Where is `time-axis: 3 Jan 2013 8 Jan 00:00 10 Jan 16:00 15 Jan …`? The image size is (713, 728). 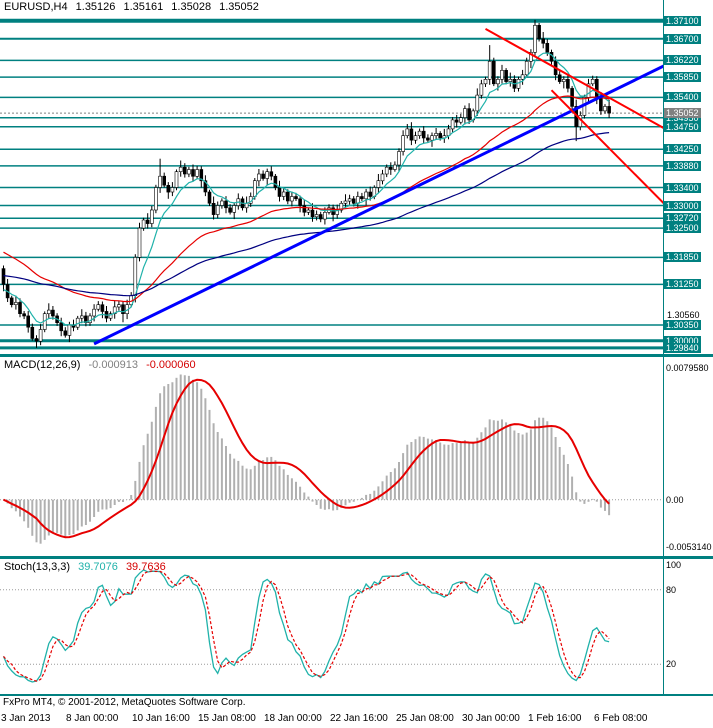
time-axis: 3 Jan 2013 8 Jan 00:00 10 Jan 16:00 15 Jan … is located at coordinates (356, 719).